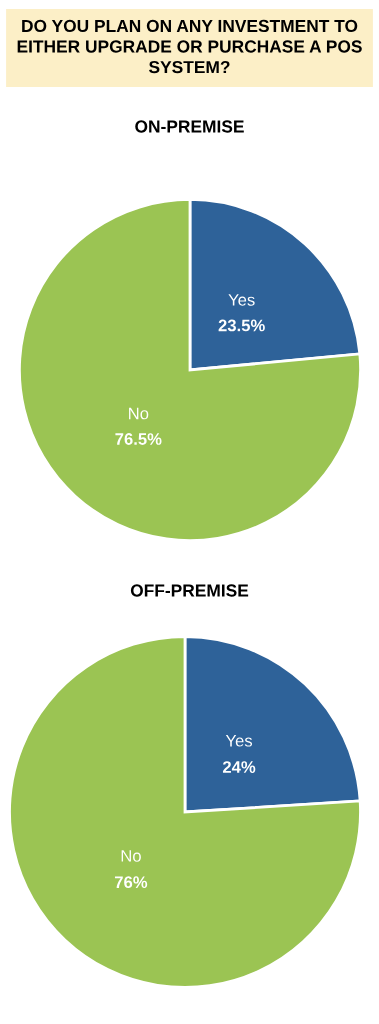  Describe the element at coordinates (189, 590) in the screenshot. I see `chart-title: OFF-PREMISE` at that location.